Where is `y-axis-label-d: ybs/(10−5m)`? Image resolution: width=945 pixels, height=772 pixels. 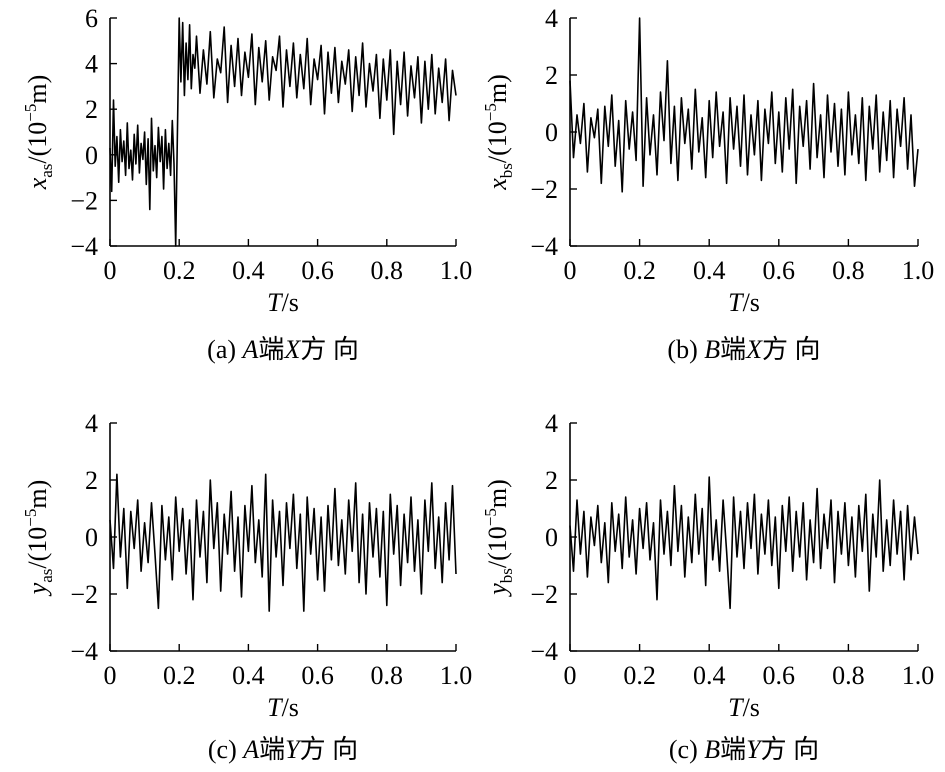
y-axis-label-d: ybs/(10−5m) is located at coordinates (498, 538).